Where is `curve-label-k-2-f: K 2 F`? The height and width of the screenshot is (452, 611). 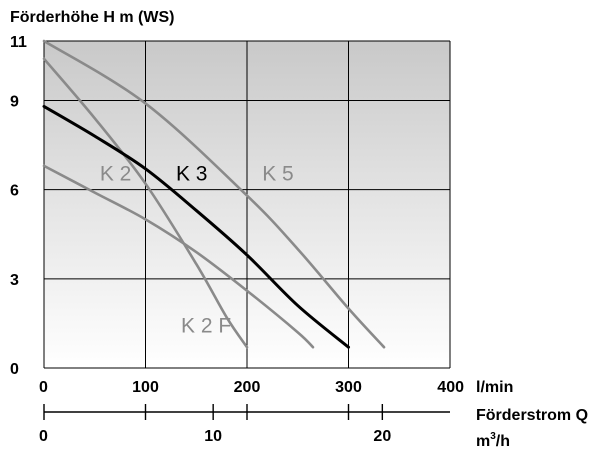
curve-label-k-2-f: K 2 F is located at coordinates (206, 325).